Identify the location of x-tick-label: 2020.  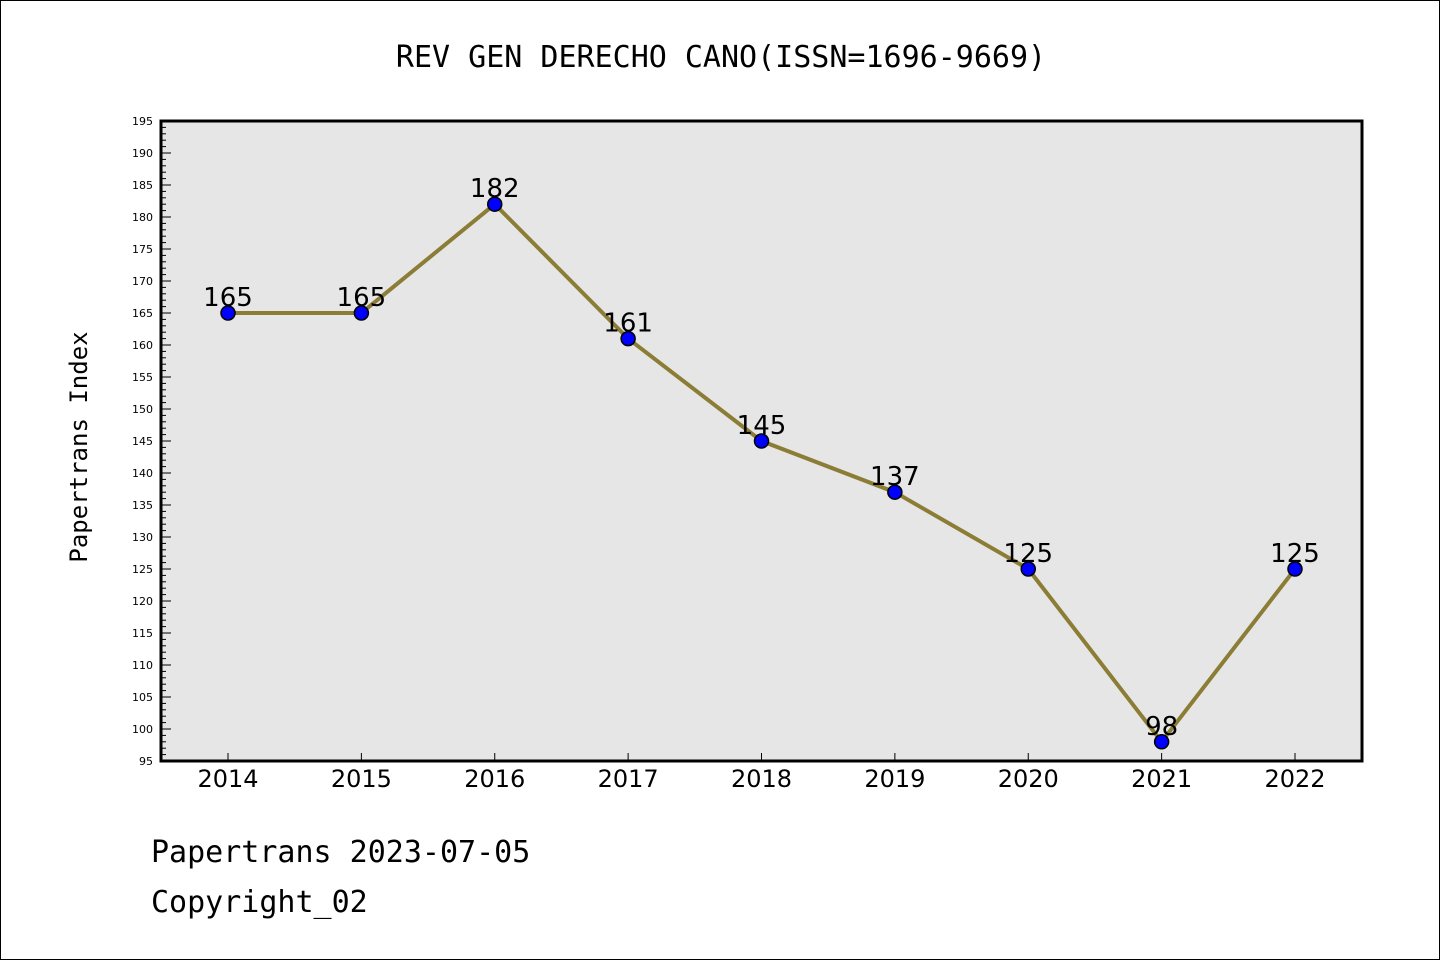
(1028, 779).